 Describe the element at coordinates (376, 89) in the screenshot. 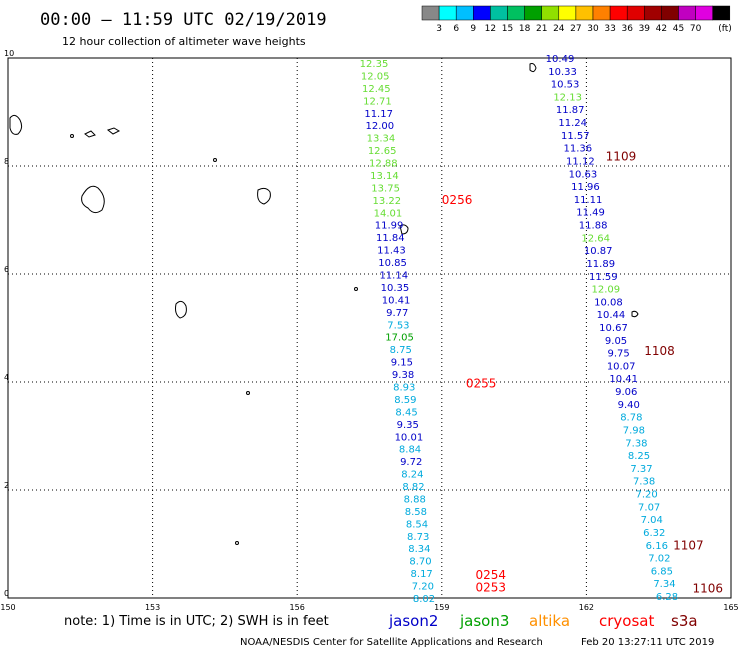

I see `wave-height-value: 12.45` at that location.